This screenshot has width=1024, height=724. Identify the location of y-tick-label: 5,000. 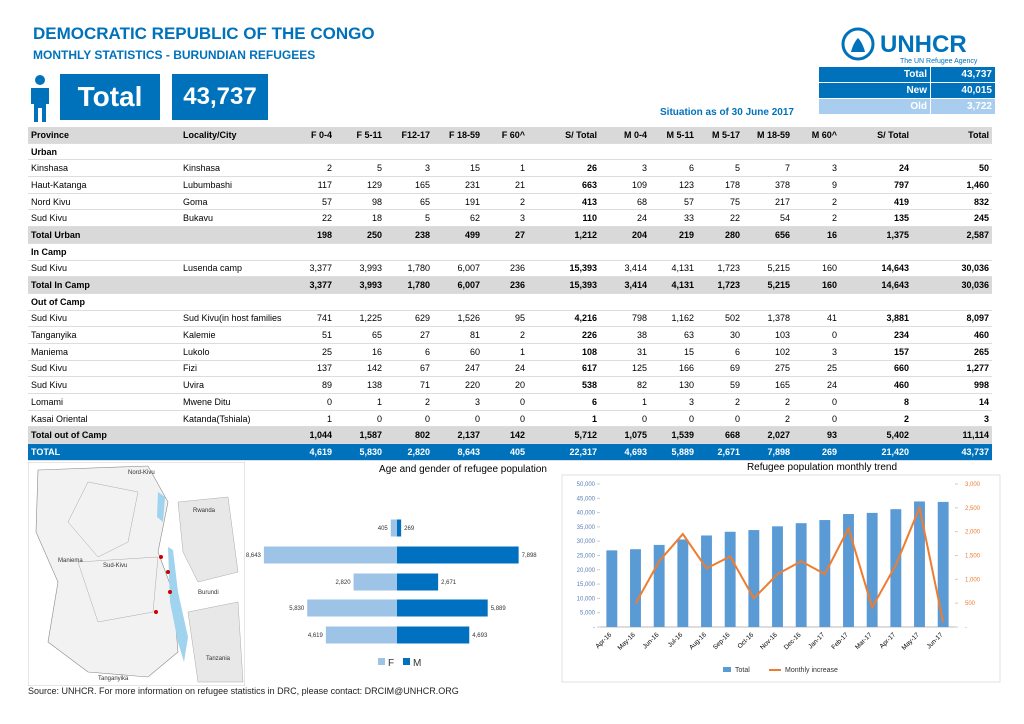
(588, 614).